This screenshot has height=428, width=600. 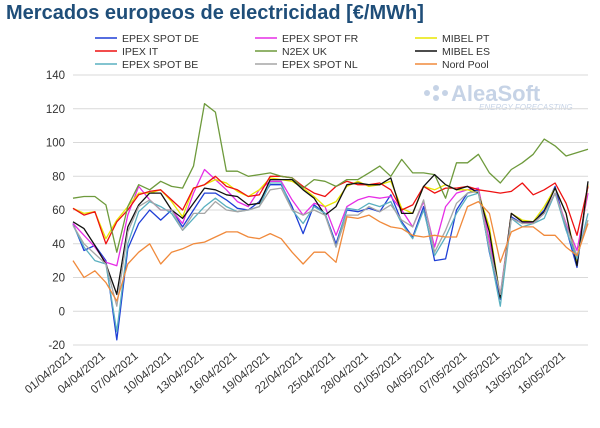 What do you see at coordinates (320, 65) in the screenshot?
I see `legend-label: EPEX SPOT NL` at bounding box center [320, 65].